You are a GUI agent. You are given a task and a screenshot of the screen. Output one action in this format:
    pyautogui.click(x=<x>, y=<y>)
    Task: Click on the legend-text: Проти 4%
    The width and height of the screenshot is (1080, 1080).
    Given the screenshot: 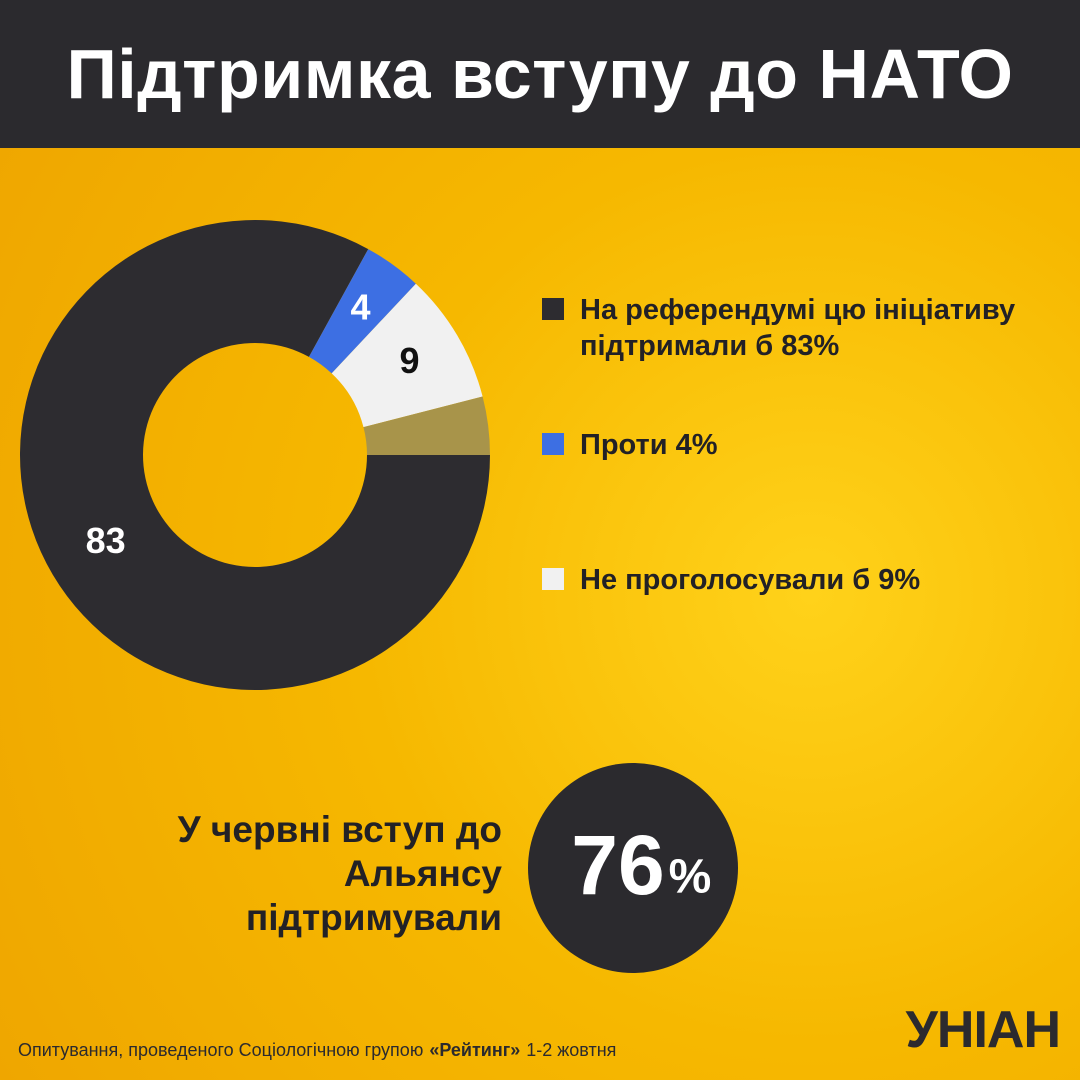 What is the action you would take?
    pyautogui.click(x=649, y=445)
    